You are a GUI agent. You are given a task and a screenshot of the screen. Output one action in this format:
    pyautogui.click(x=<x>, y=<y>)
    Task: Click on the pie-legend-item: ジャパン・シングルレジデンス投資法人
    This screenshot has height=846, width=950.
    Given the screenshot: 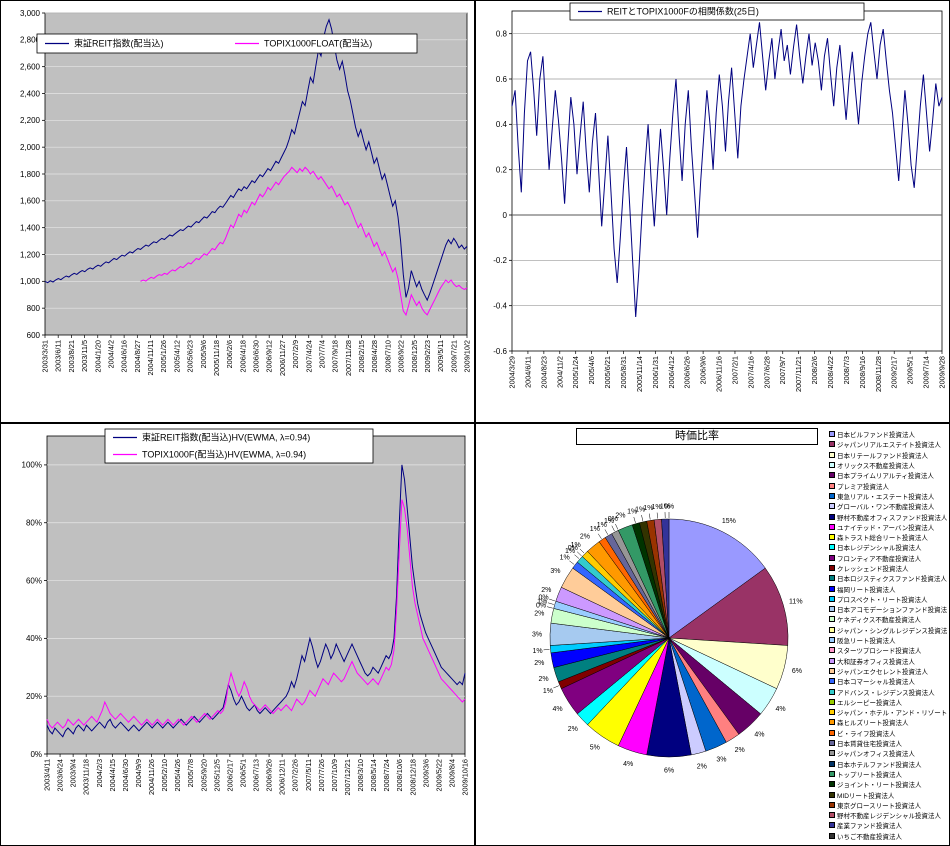 What is the action you would take?
    pyautogui.click(x=888, y=630)
    